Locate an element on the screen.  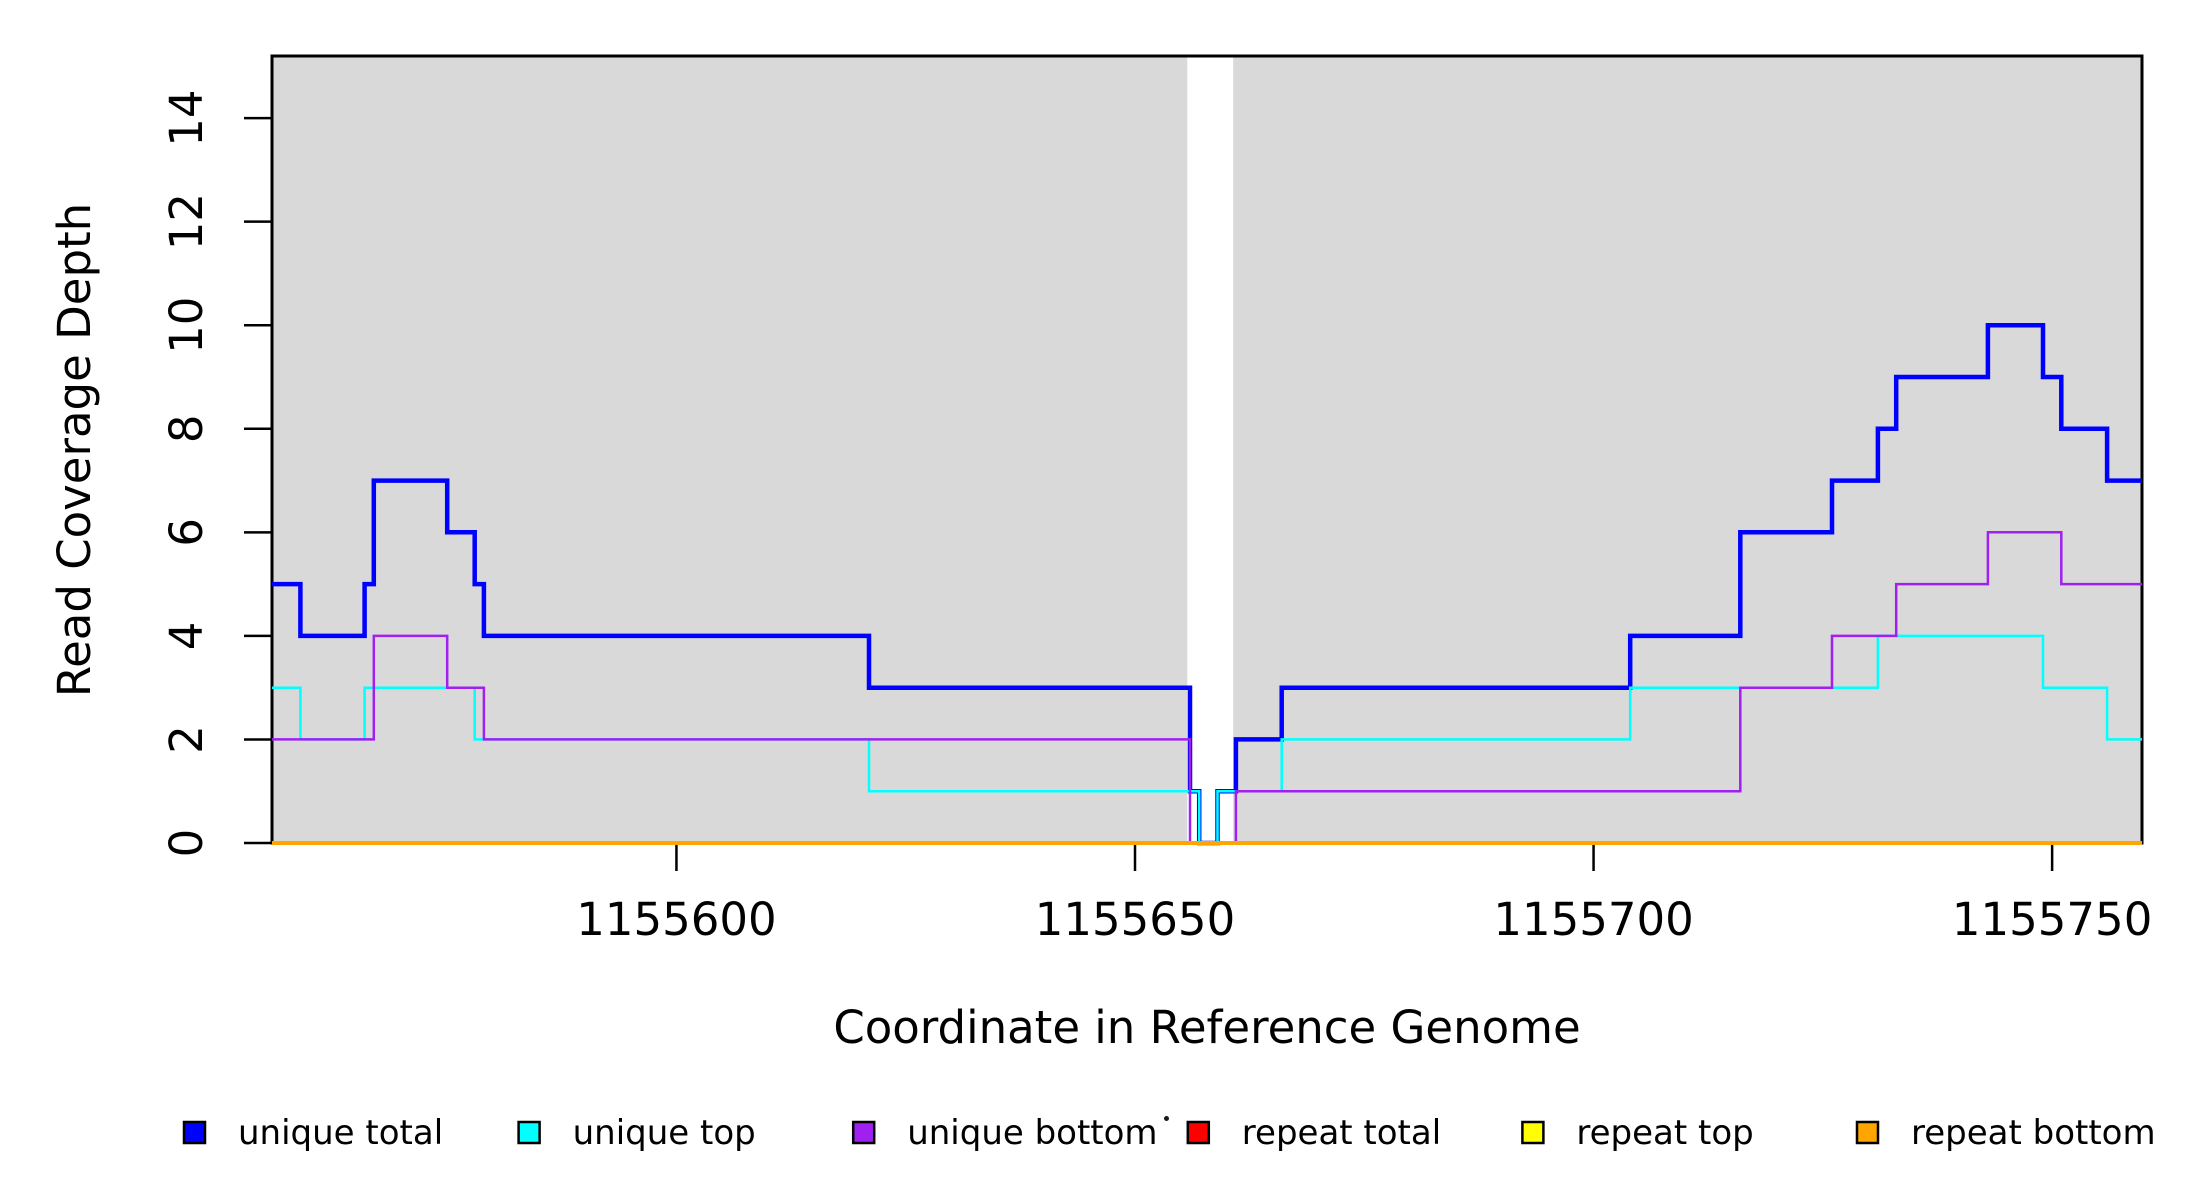
legend-swatch-unique-bottom is located at coordinates (863, 1132).